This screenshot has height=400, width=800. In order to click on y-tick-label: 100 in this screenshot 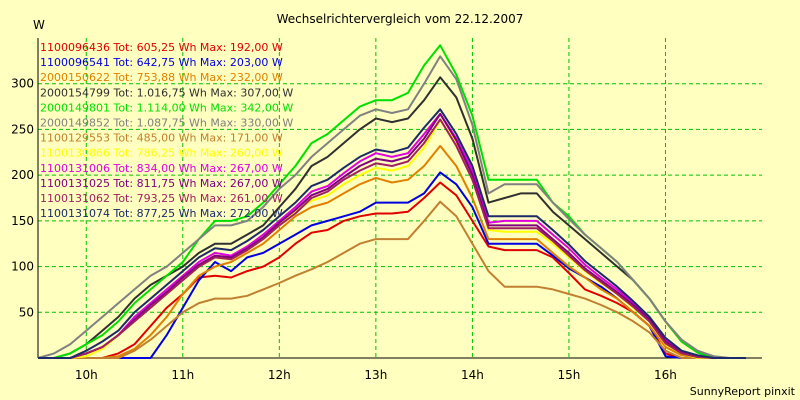, I will do `click(22, 267)`.